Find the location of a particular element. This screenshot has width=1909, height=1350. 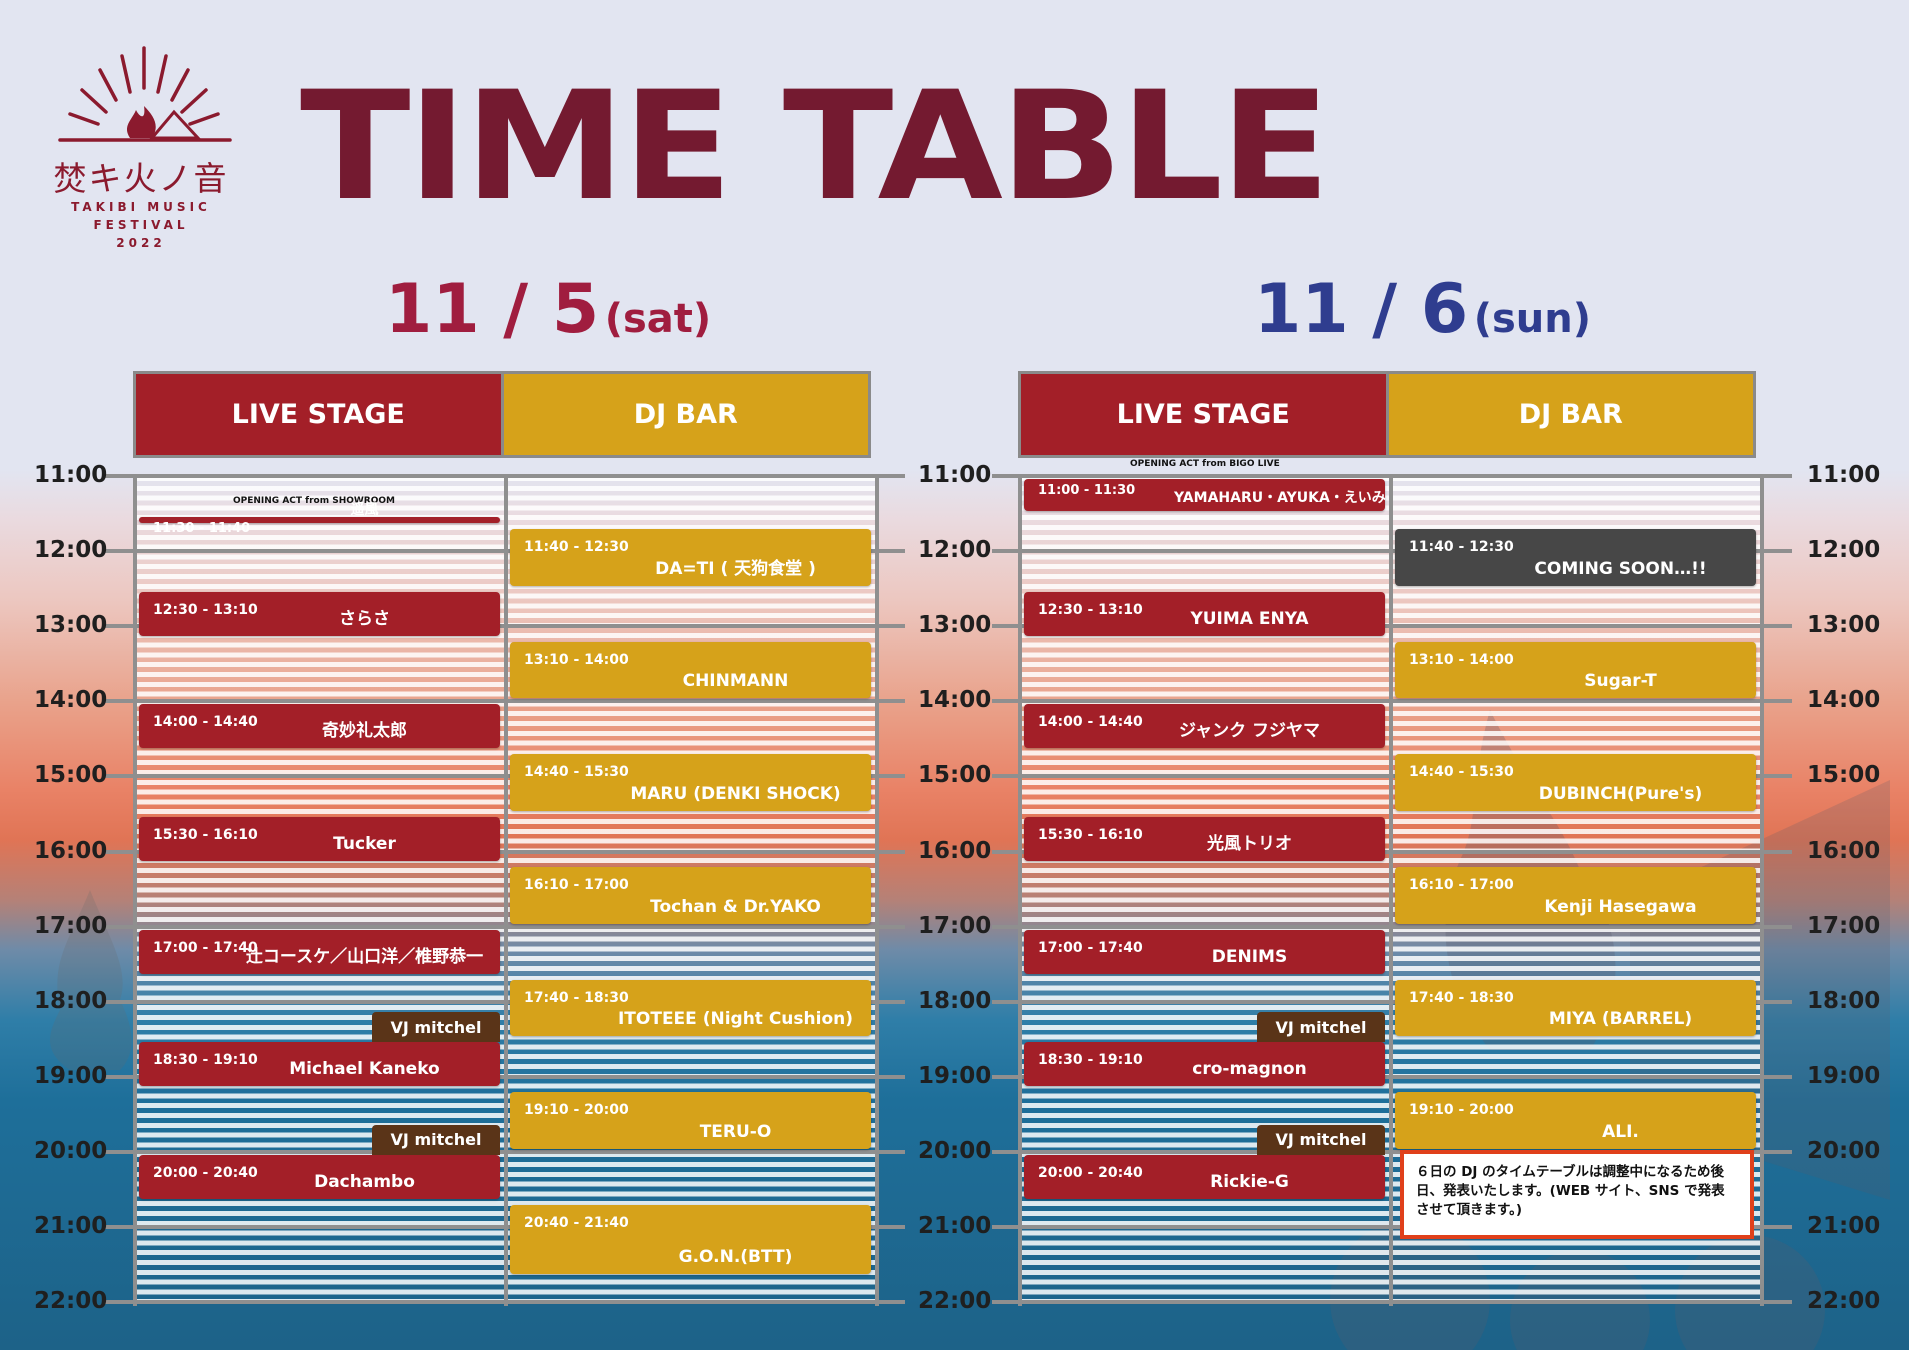

time-label-right: 18:00 is located at coordinates (1844, 1000).